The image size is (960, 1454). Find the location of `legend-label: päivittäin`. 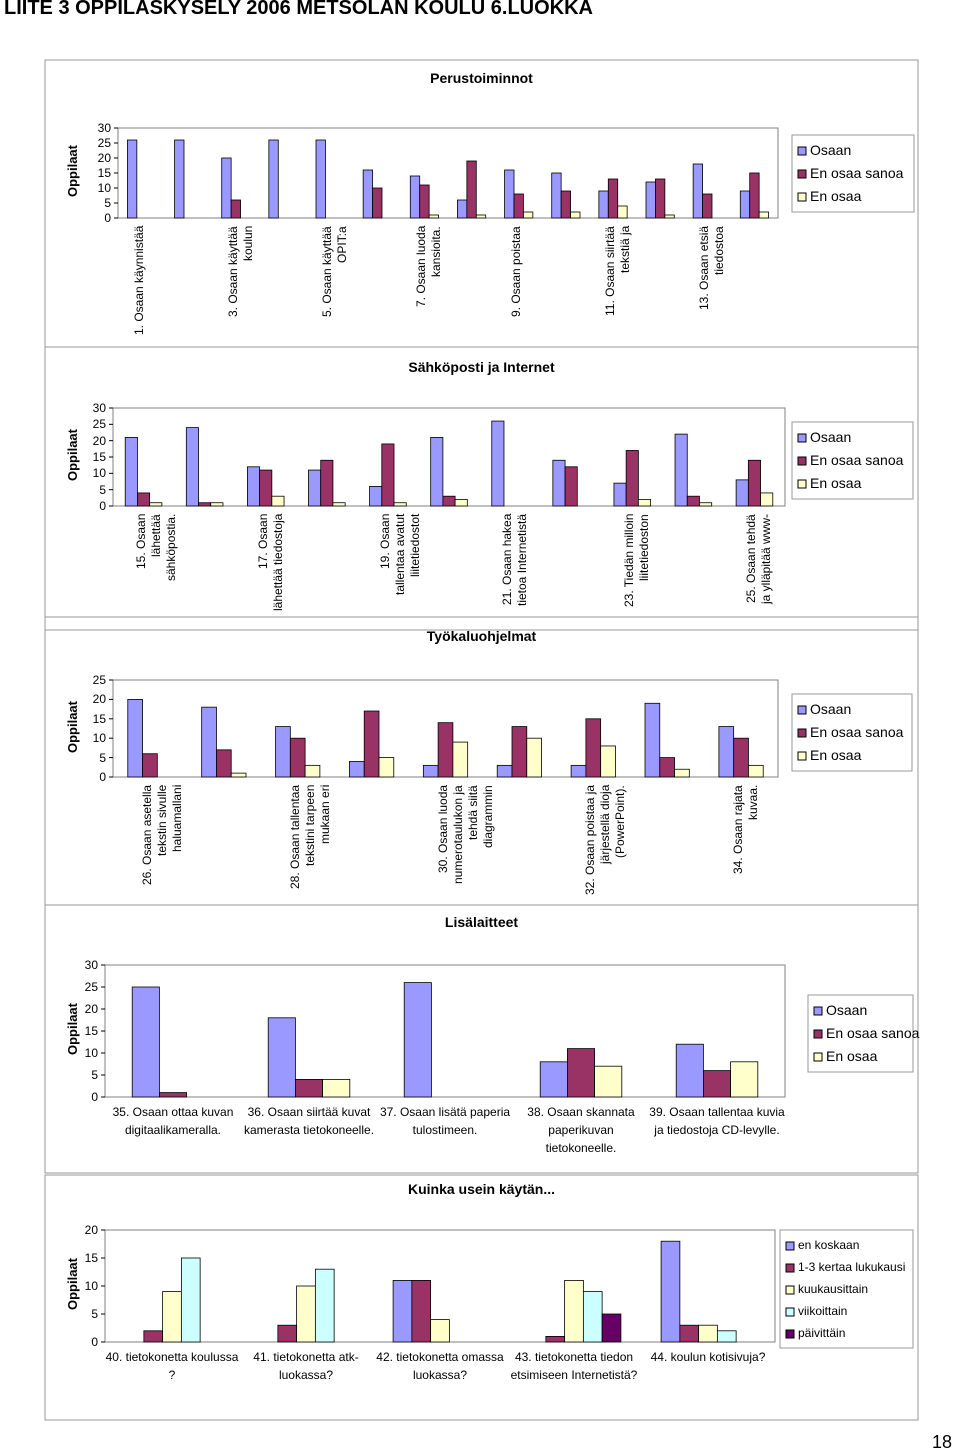

legend-label: päivittäin is located at coordinates (822, 1333).